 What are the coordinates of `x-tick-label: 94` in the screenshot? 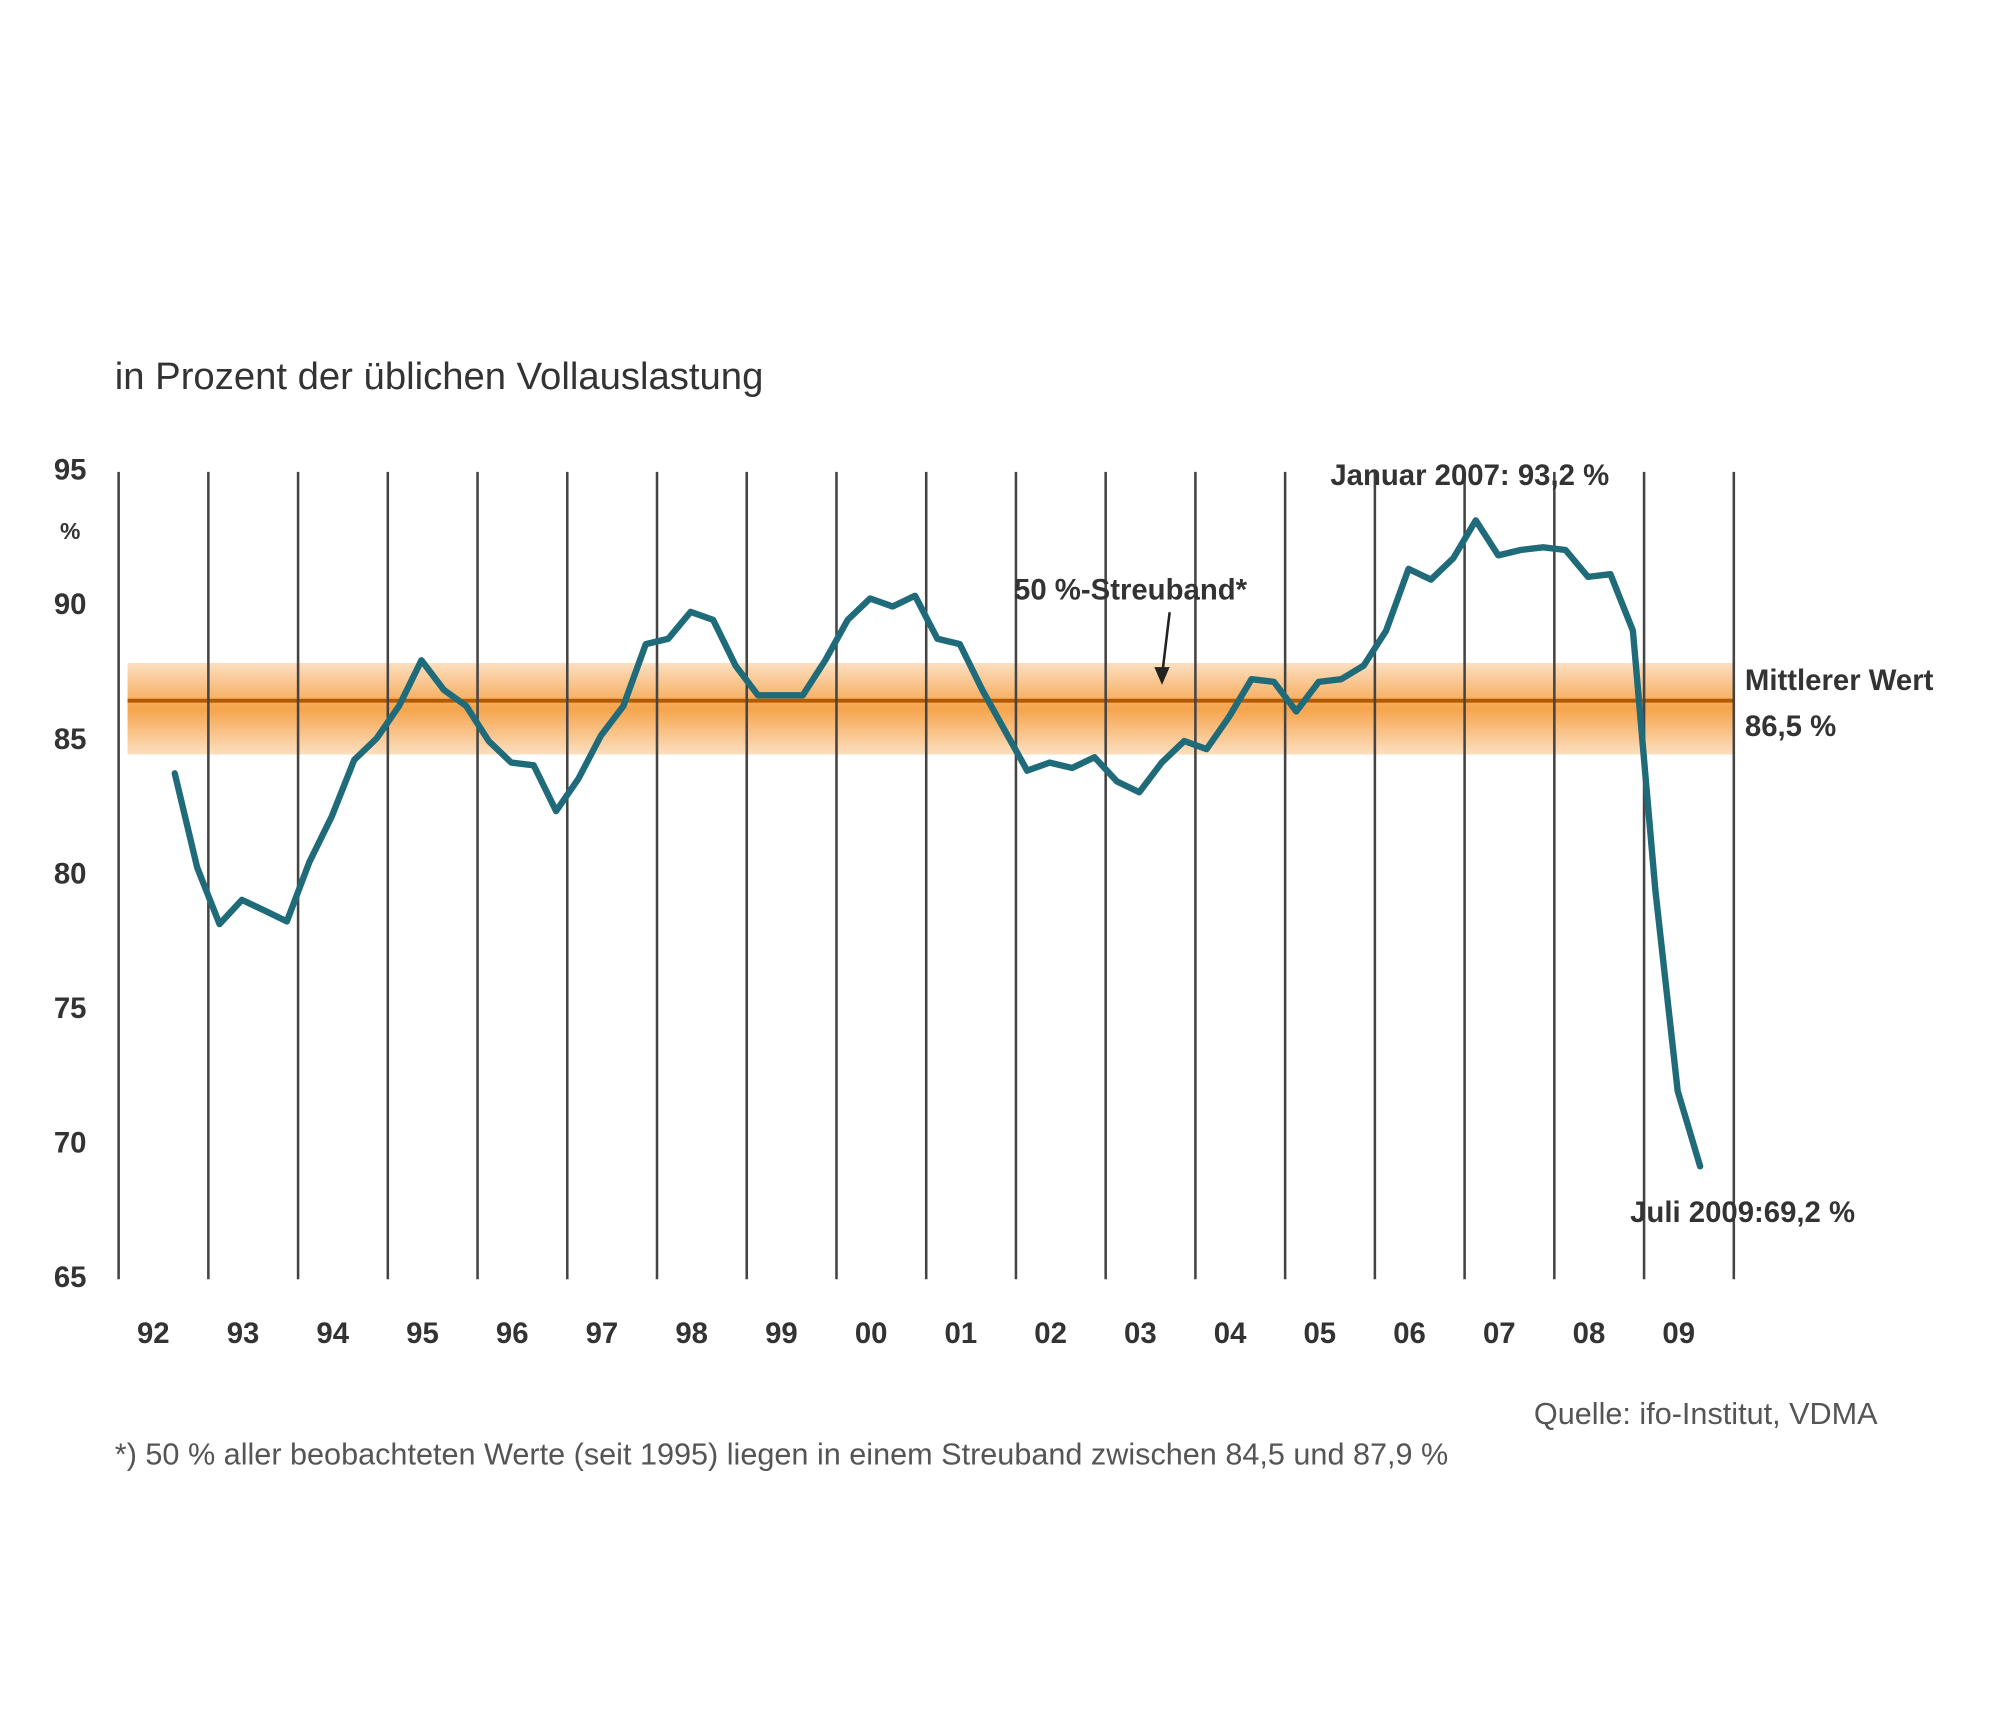 It's located at (332, 1333).